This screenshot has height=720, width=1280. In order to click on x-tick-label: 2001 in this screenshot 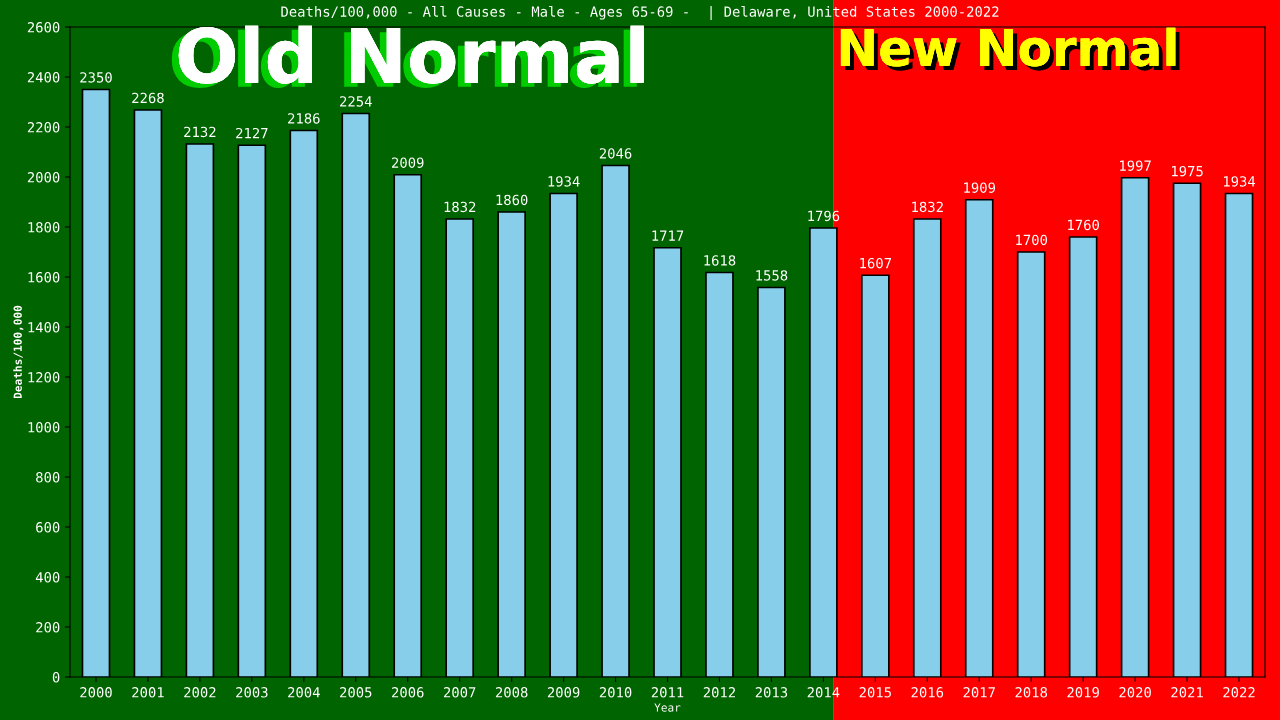, I will do `click(148, 692)`.